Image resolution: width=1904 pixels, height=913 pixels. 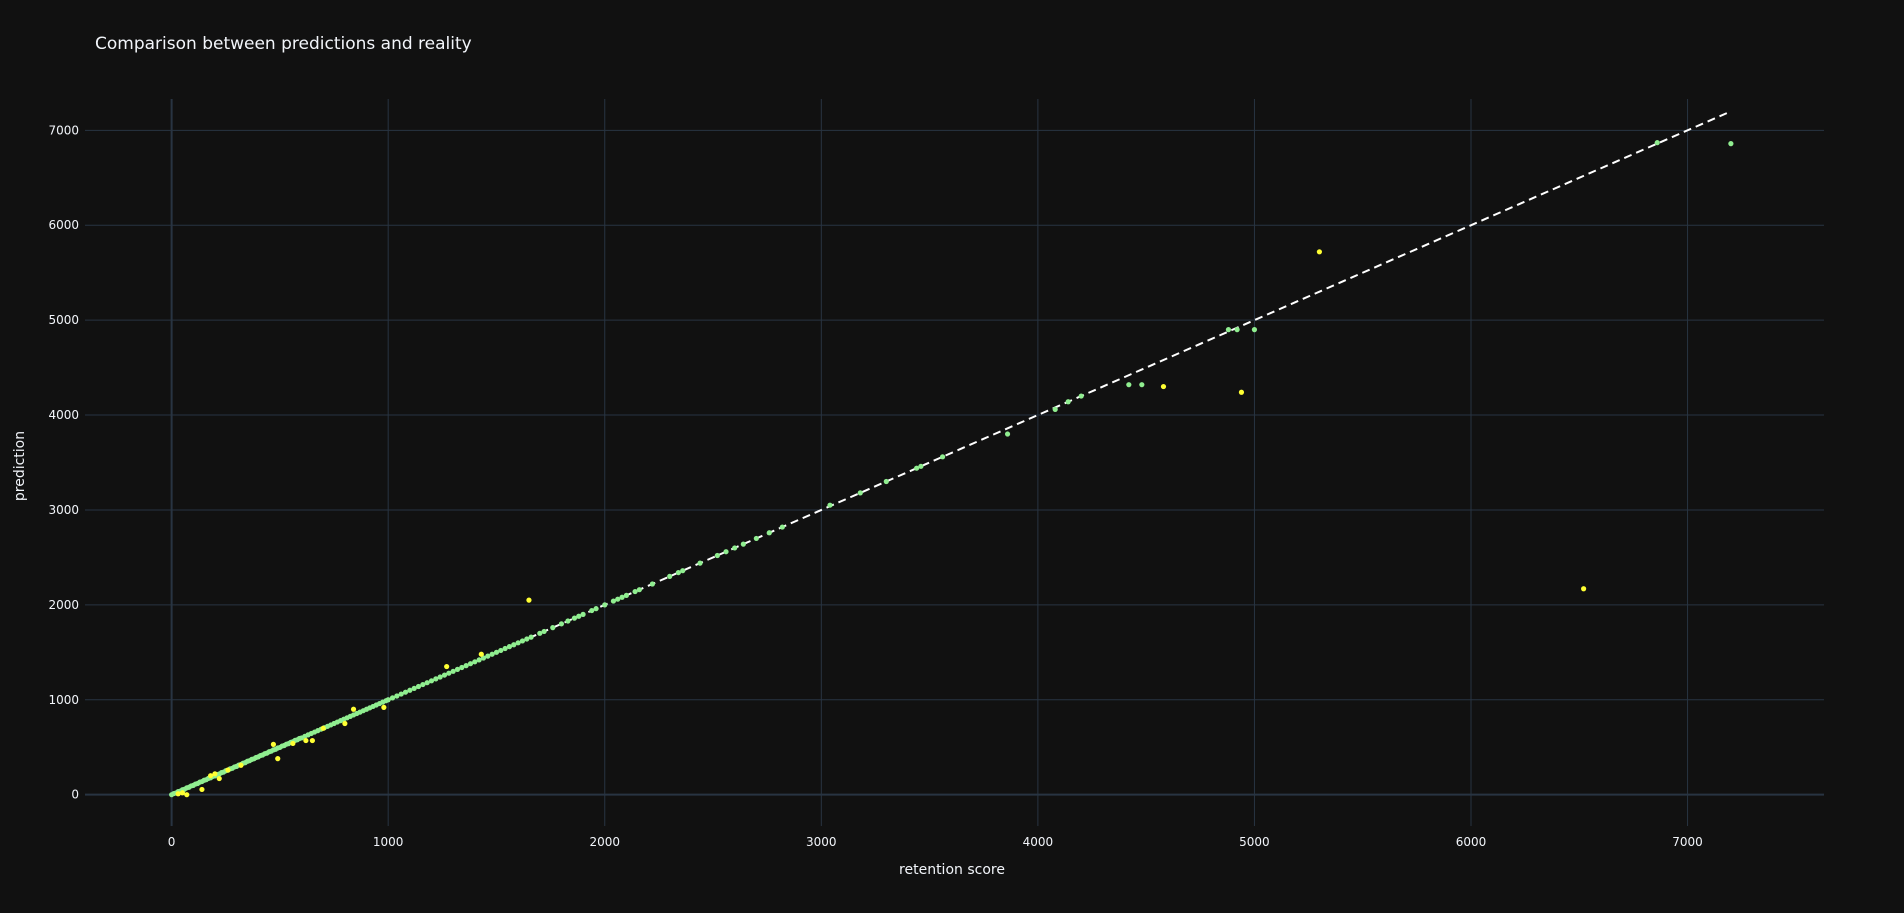 I want to click on y-axis-title: prediction, so click(x=20, y=466).